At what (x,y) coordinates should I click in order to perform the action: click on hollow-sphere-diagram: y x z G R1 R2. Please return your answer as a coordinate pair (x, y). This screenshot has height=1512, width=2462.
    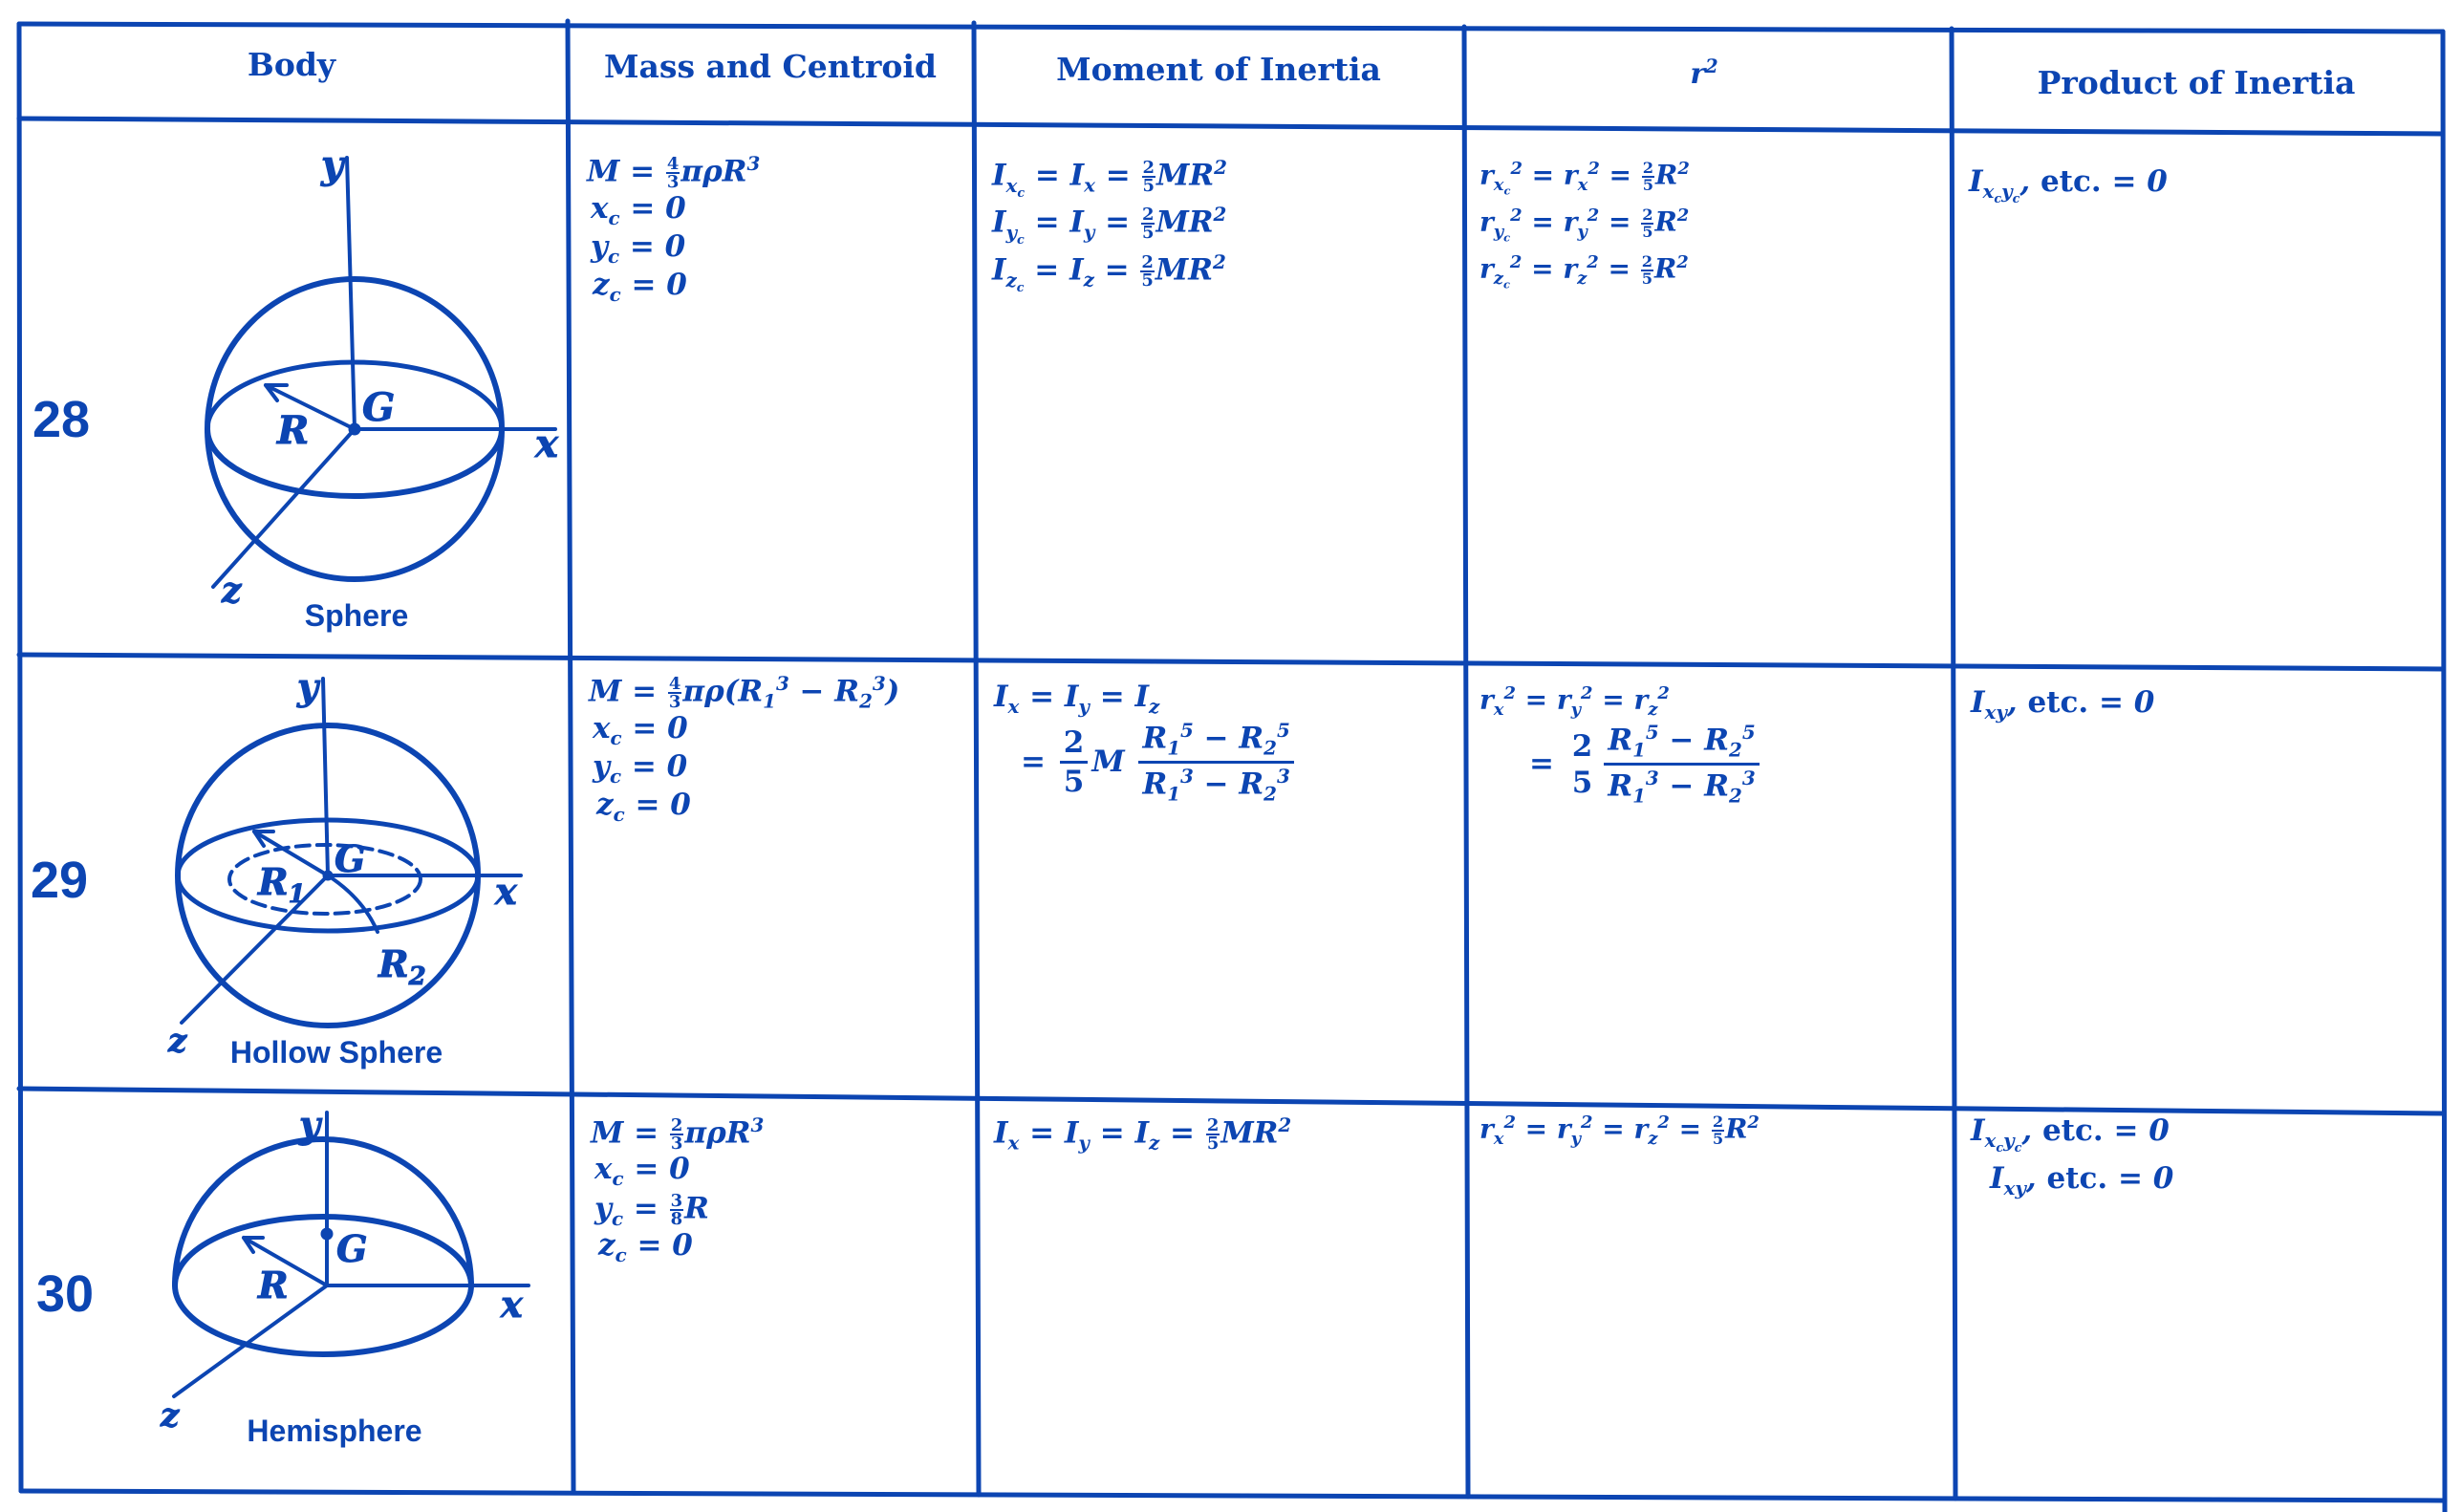
    Looking at the image, I should click on (345, 863).